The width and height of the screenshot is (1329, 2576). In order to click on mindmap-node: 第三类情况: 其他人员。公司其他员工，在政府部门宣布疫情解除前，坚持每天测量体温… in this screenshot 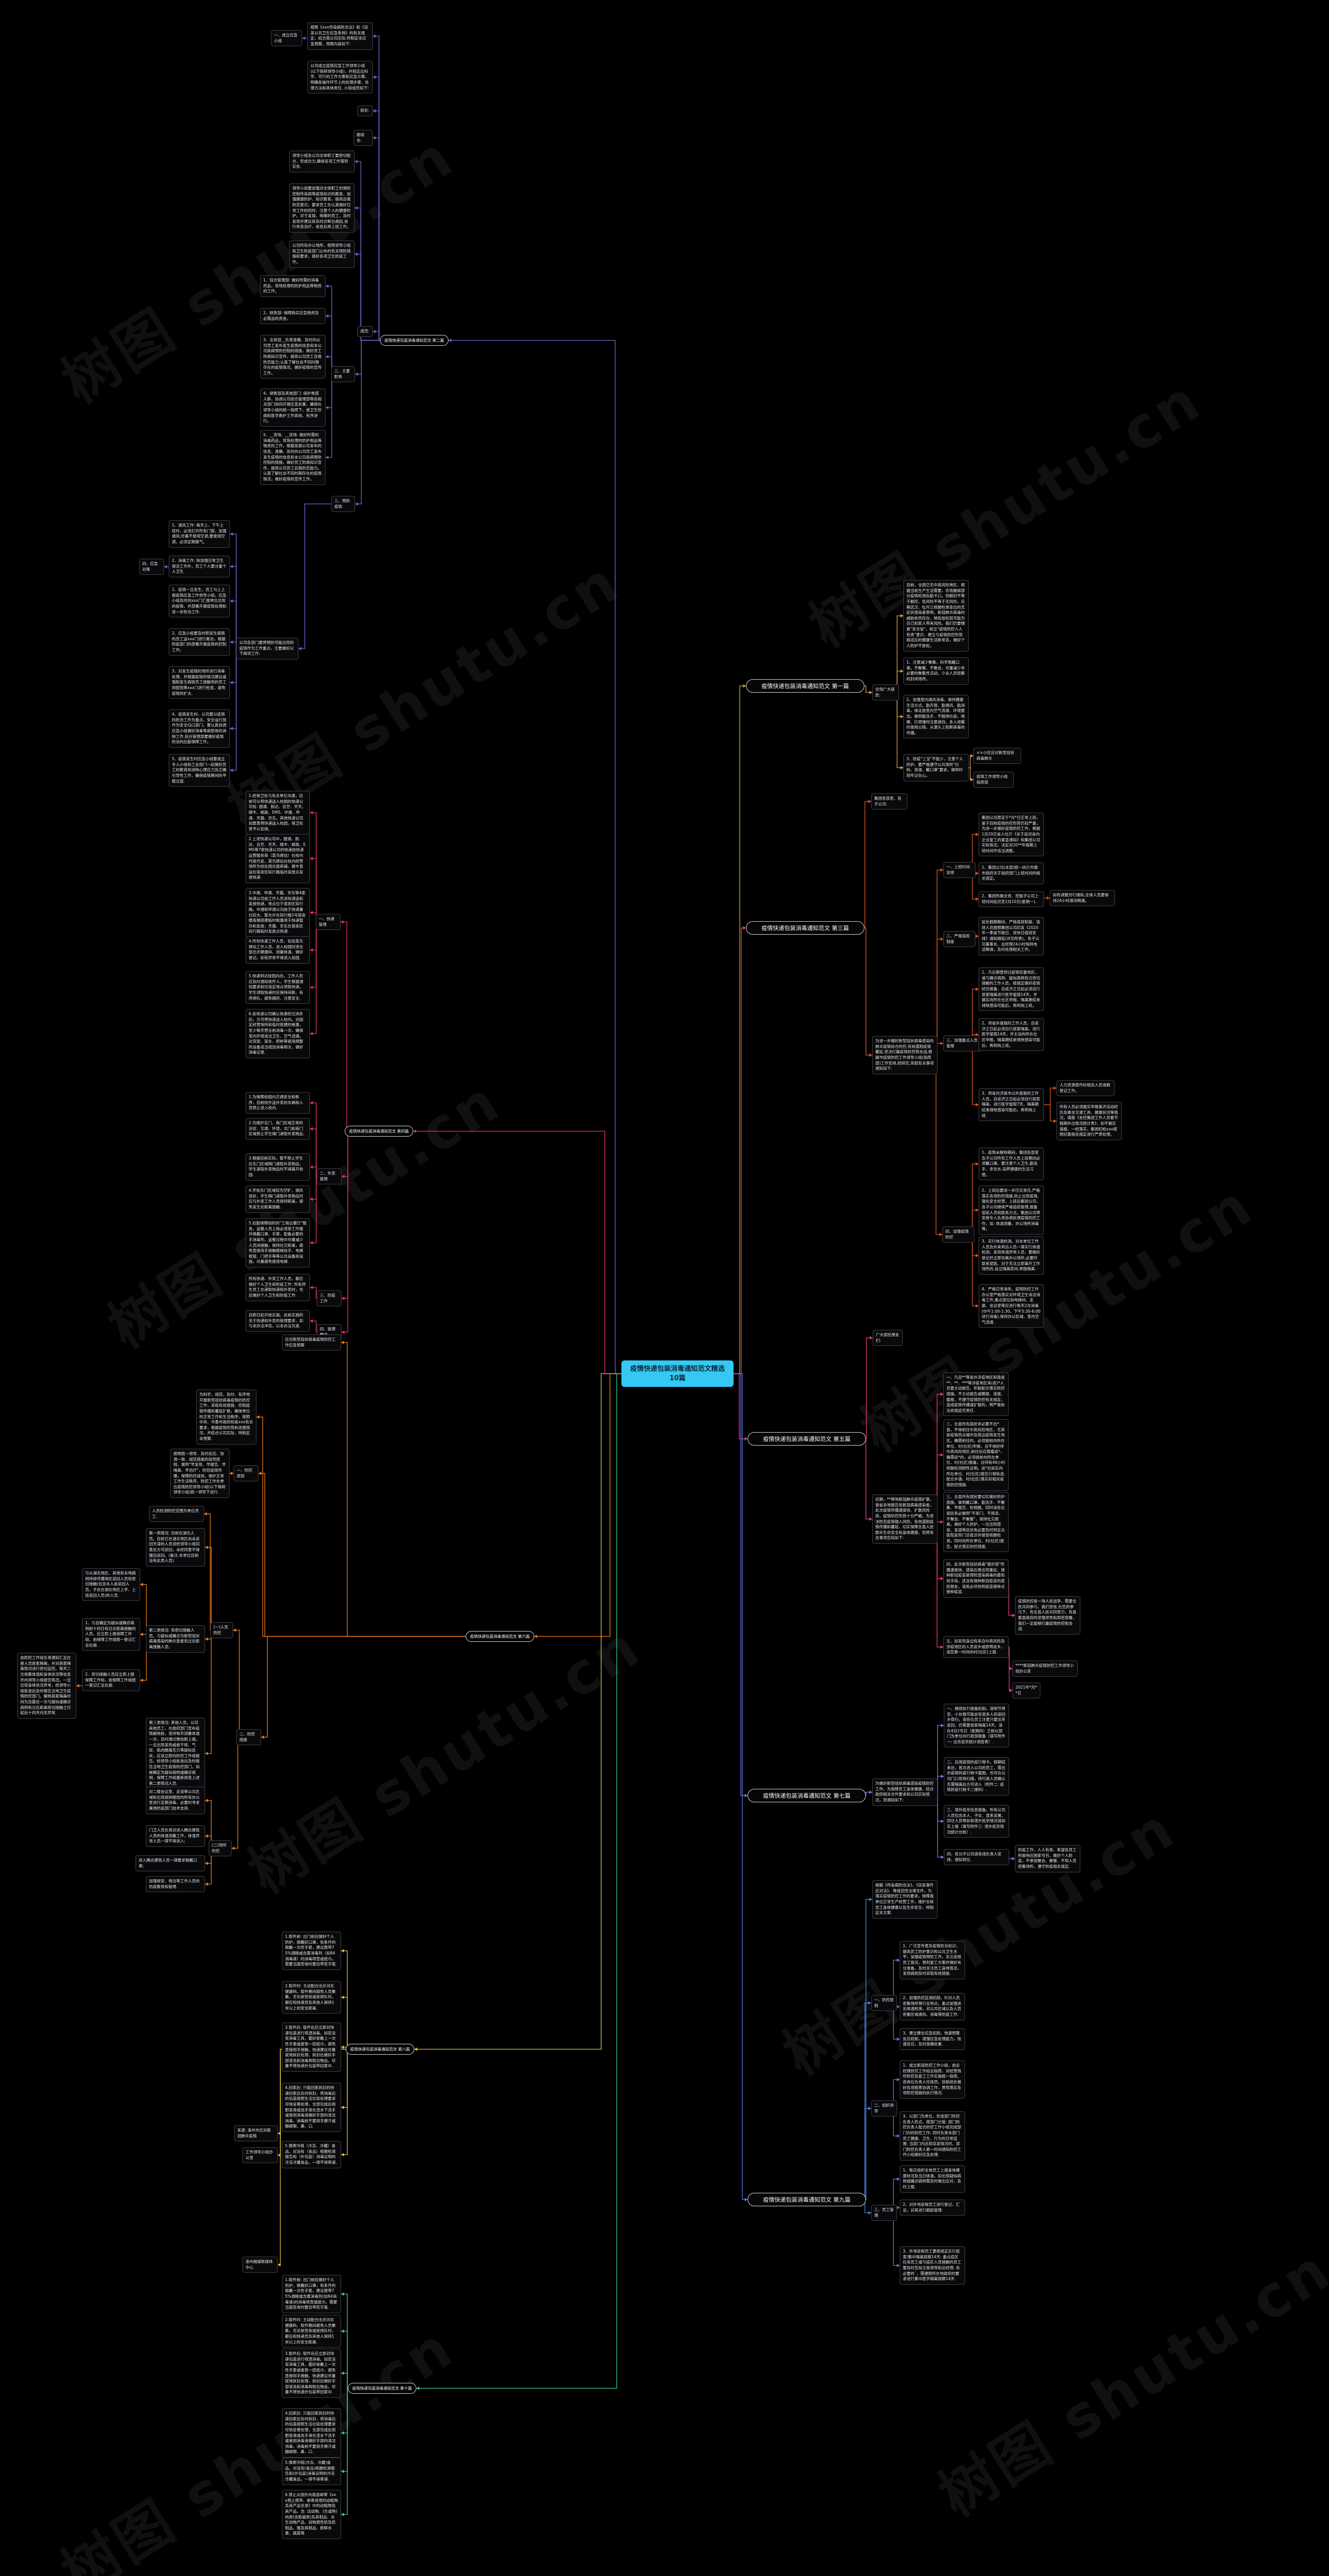, I will do `click(175, 1753)`.